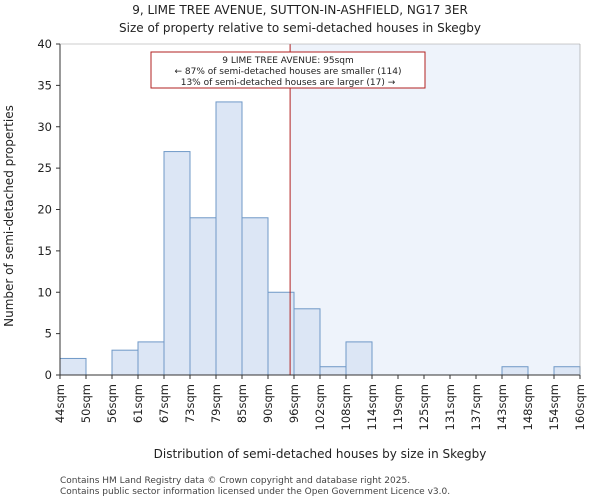 This screenshot has height=500, width=600. What do you see at coordinates (190, 403) in the screenshot?
I see `x-tick-label: 73sqm` at bounding box center [190, 403].